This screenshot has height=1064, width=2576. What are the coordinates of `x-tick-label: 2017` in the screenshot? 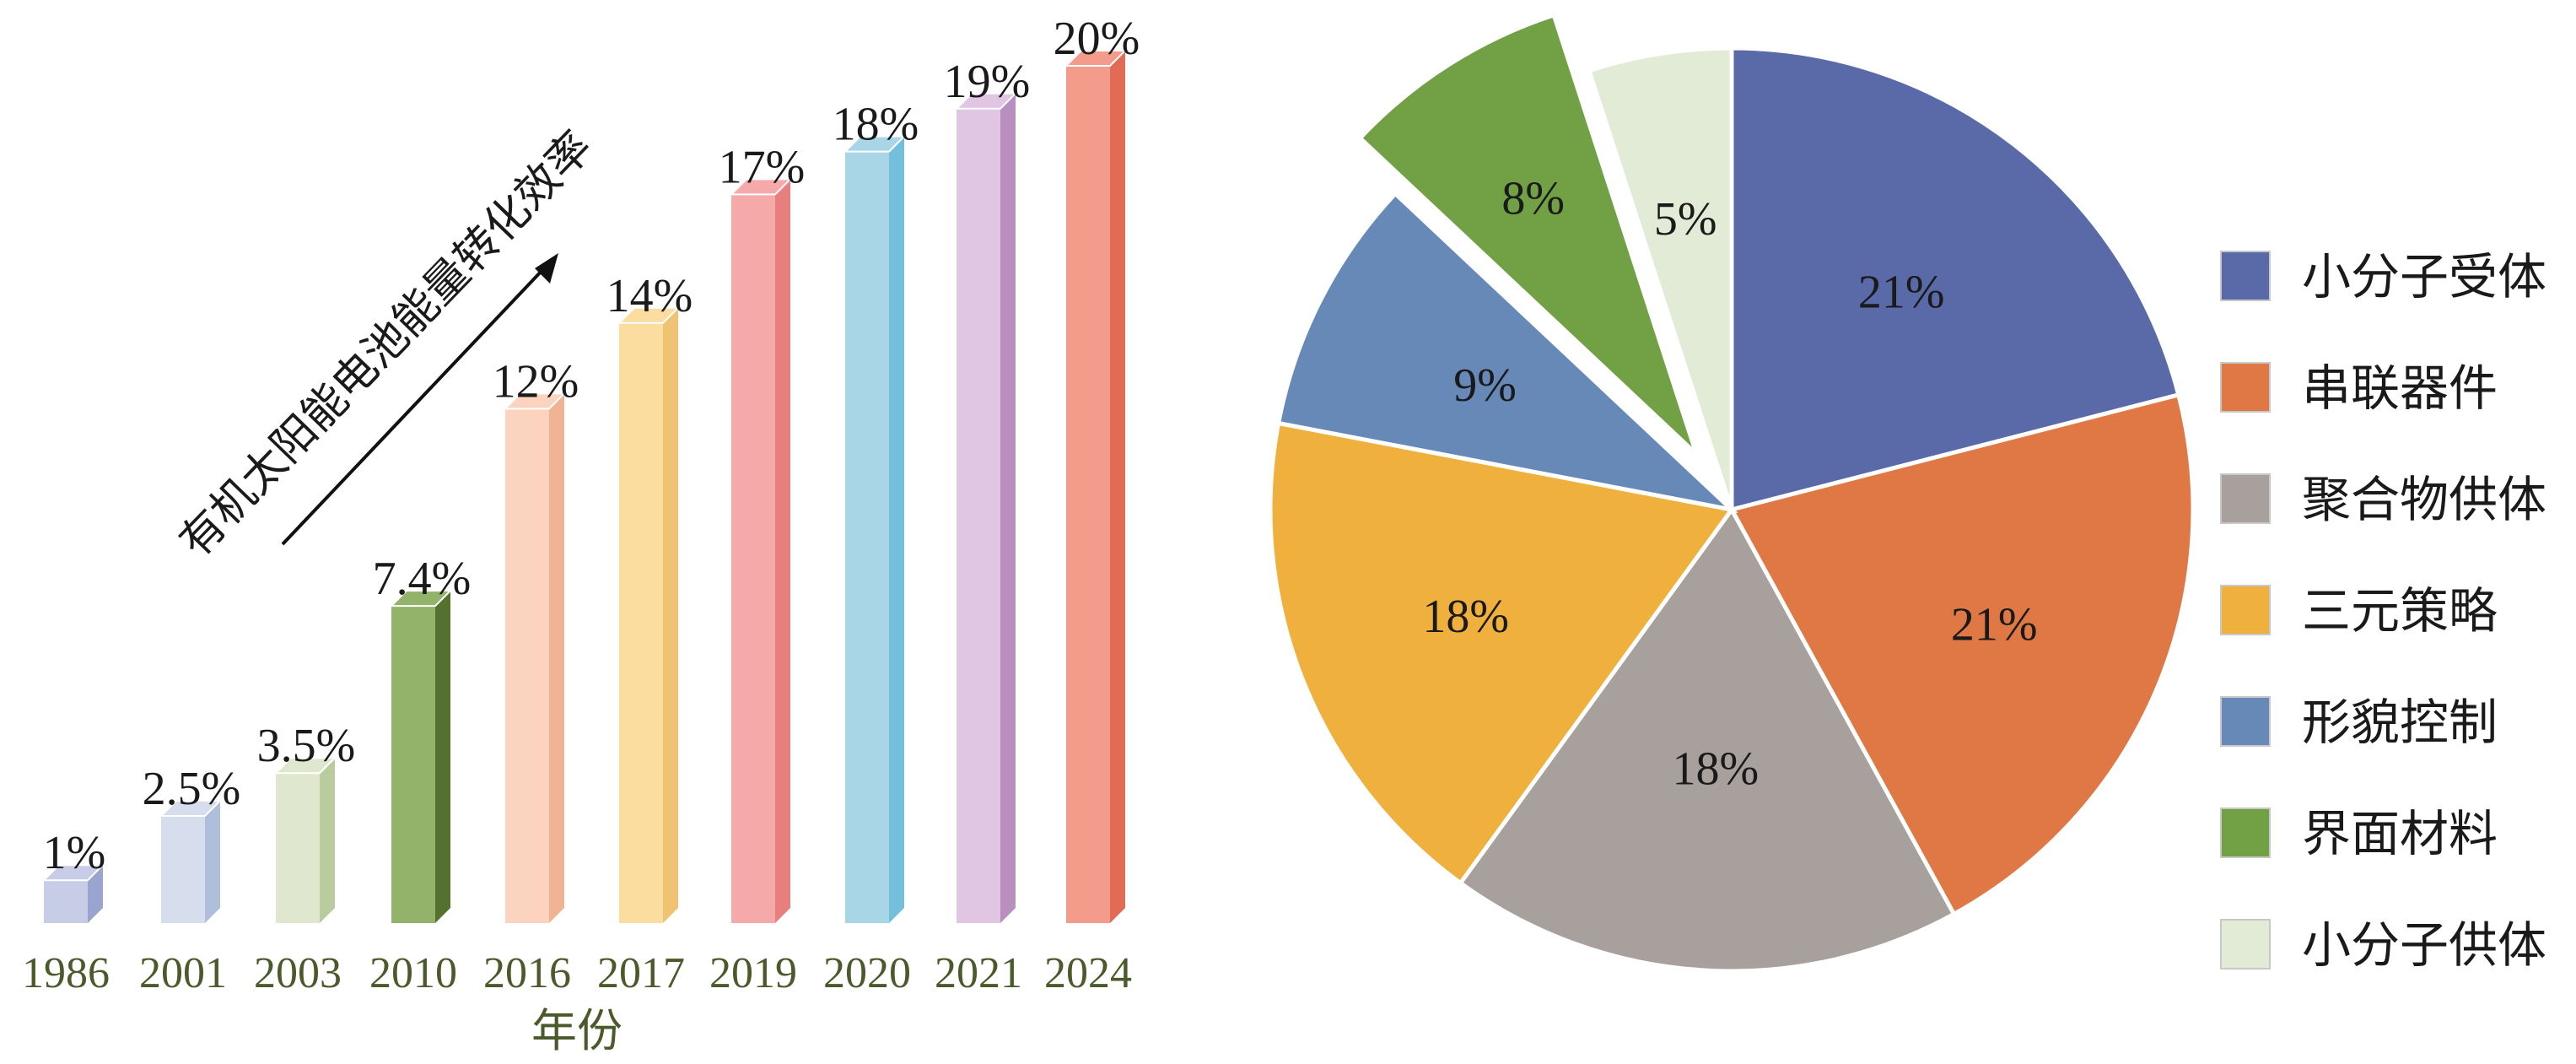 It's located at (641, 973).